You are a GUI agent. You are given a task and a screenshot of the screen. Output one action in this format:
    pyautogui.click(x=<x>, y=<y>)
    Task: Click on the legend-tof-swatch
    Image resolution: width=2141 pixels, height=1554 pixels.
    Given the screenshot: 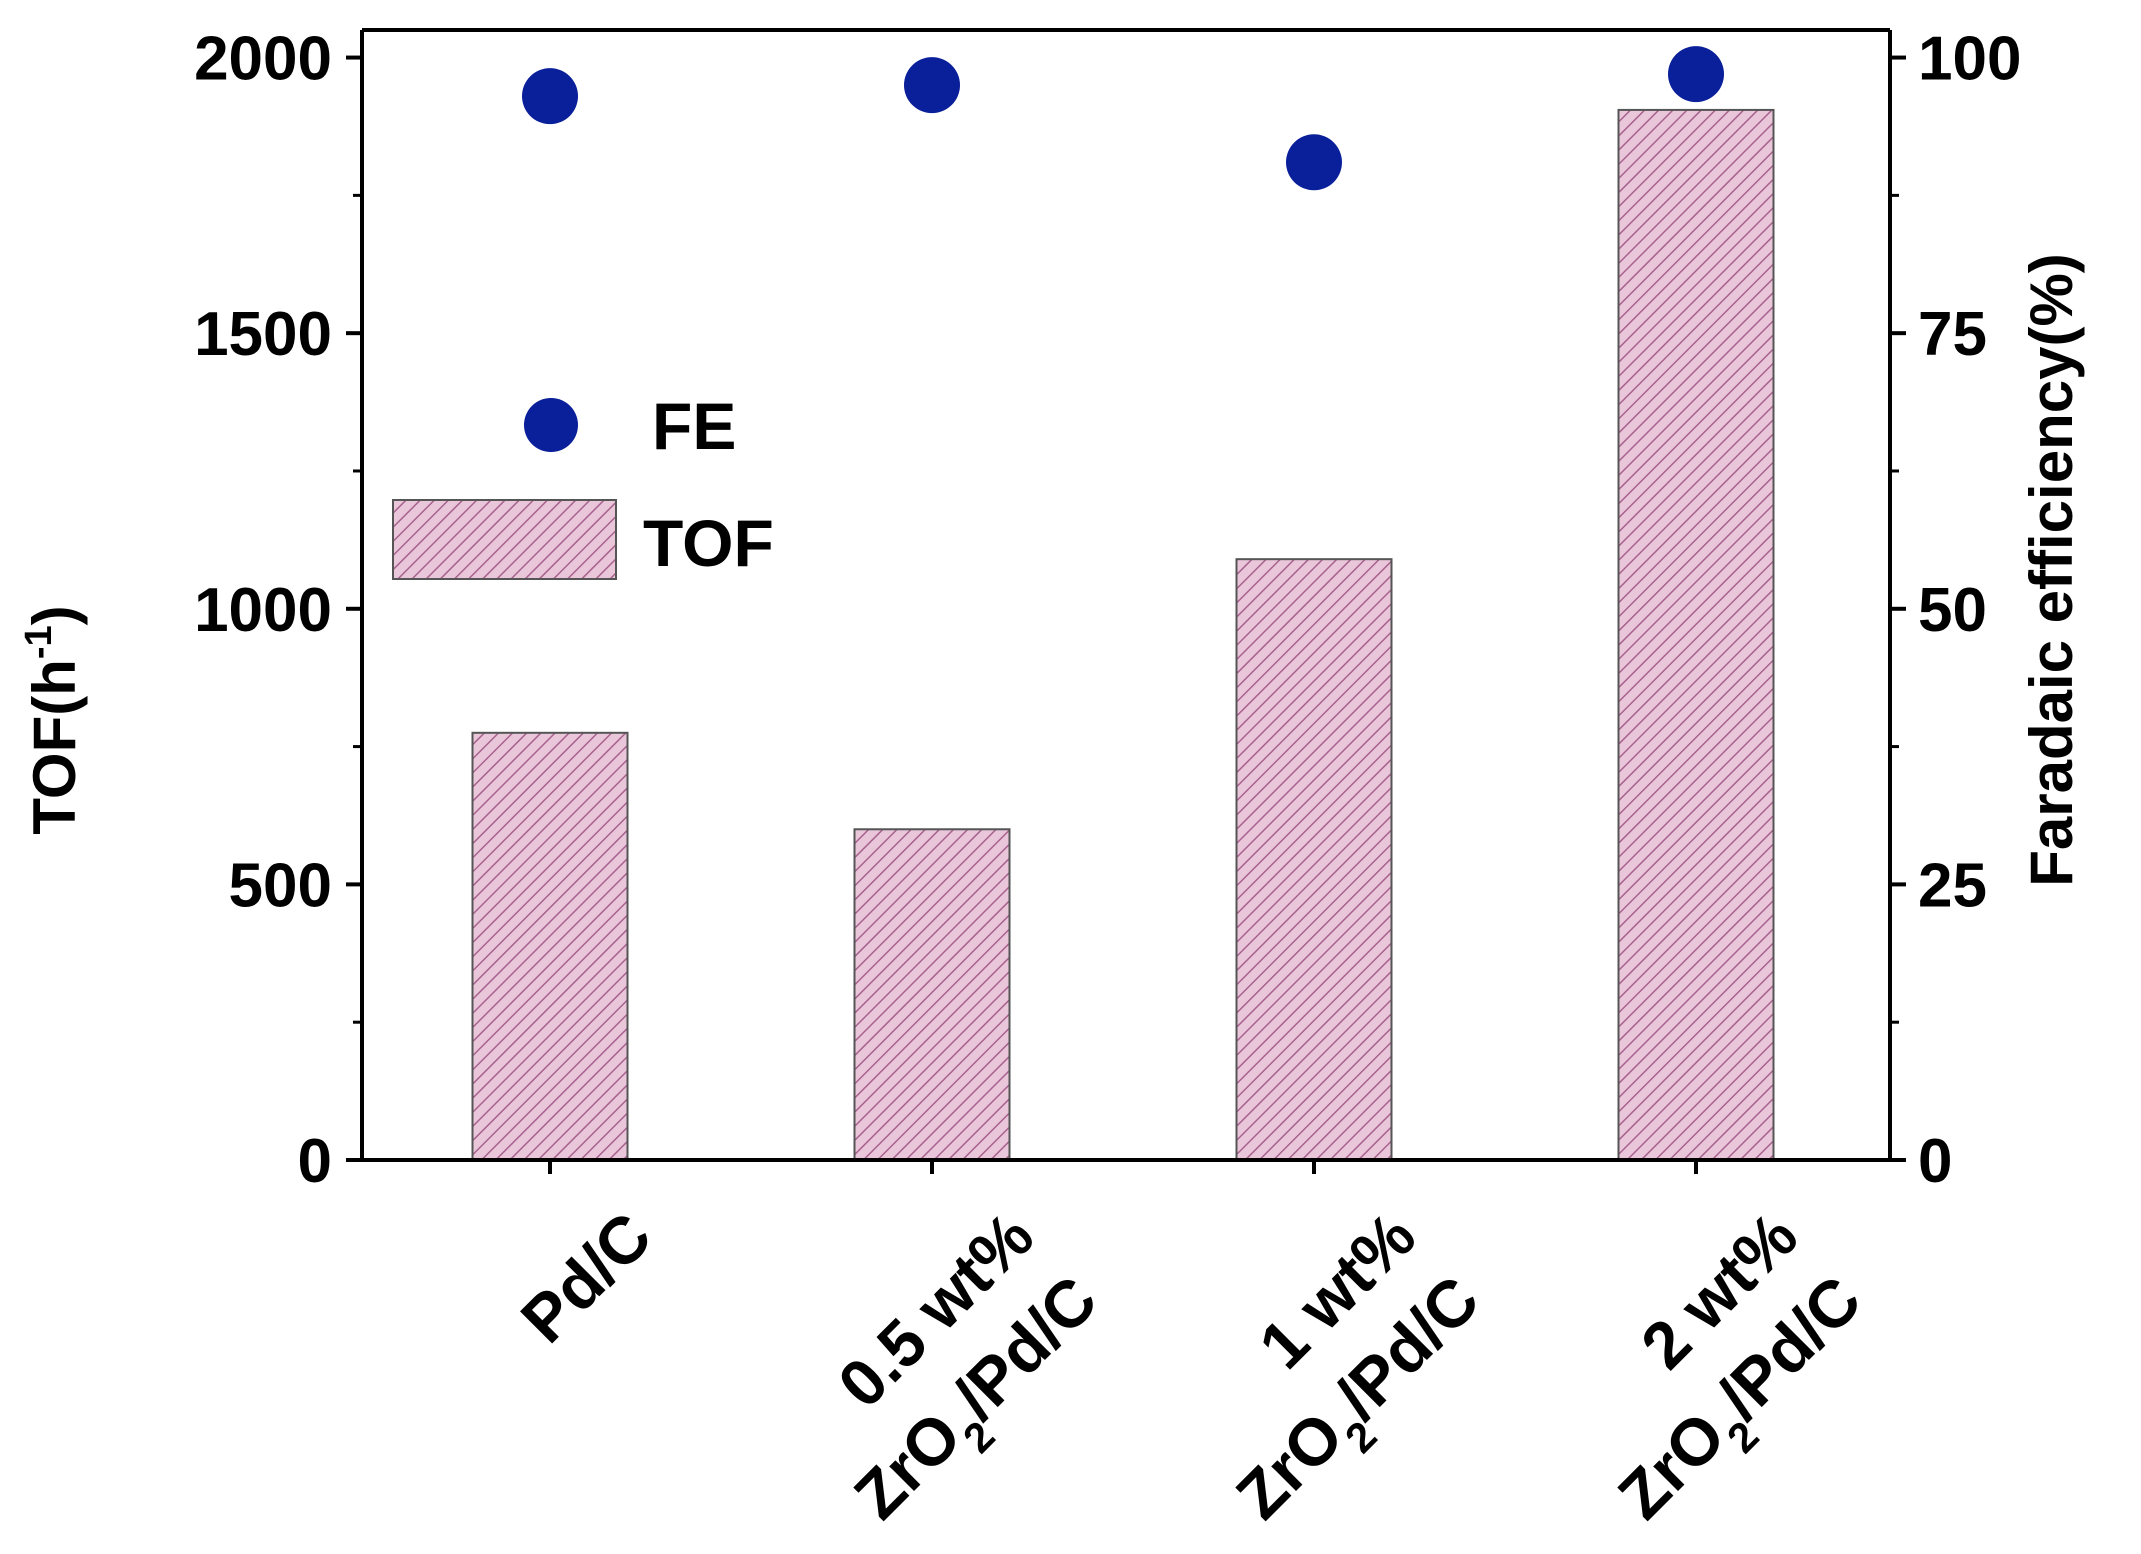 What is the action you would take?
    pyautogui.click(x=504, y=539)
    